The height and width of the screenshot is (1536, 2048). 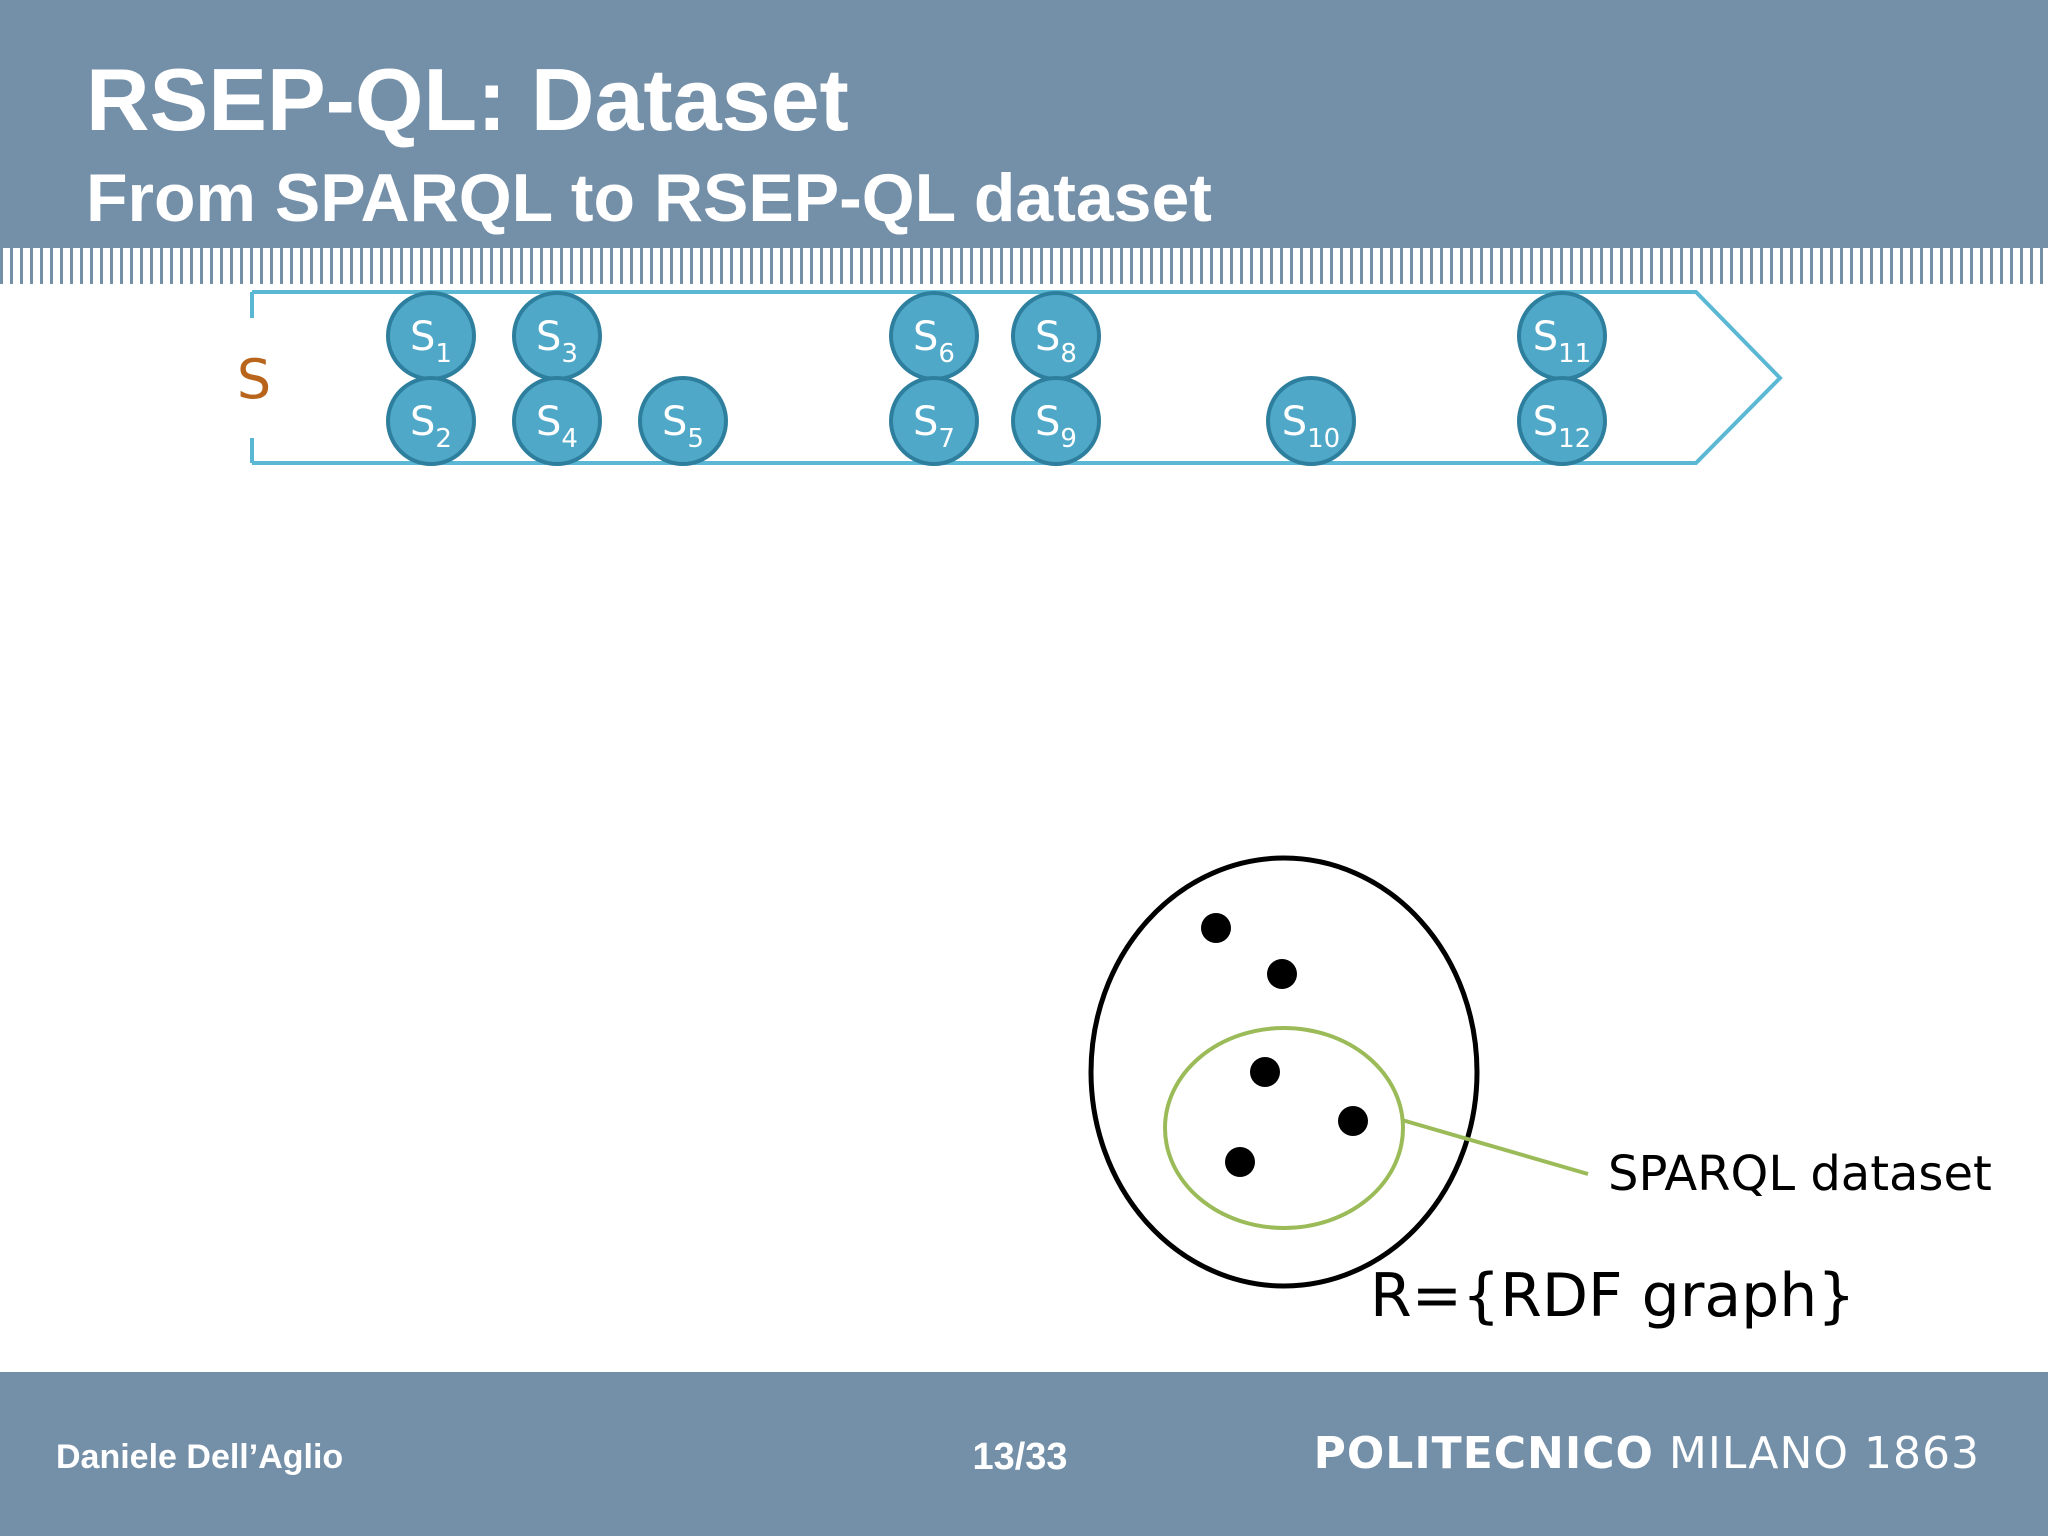 What do you see at coordinates (1562, 341) in the screenshot?
I see `stream-element-label: S11` at bounding box center [1562, 341].